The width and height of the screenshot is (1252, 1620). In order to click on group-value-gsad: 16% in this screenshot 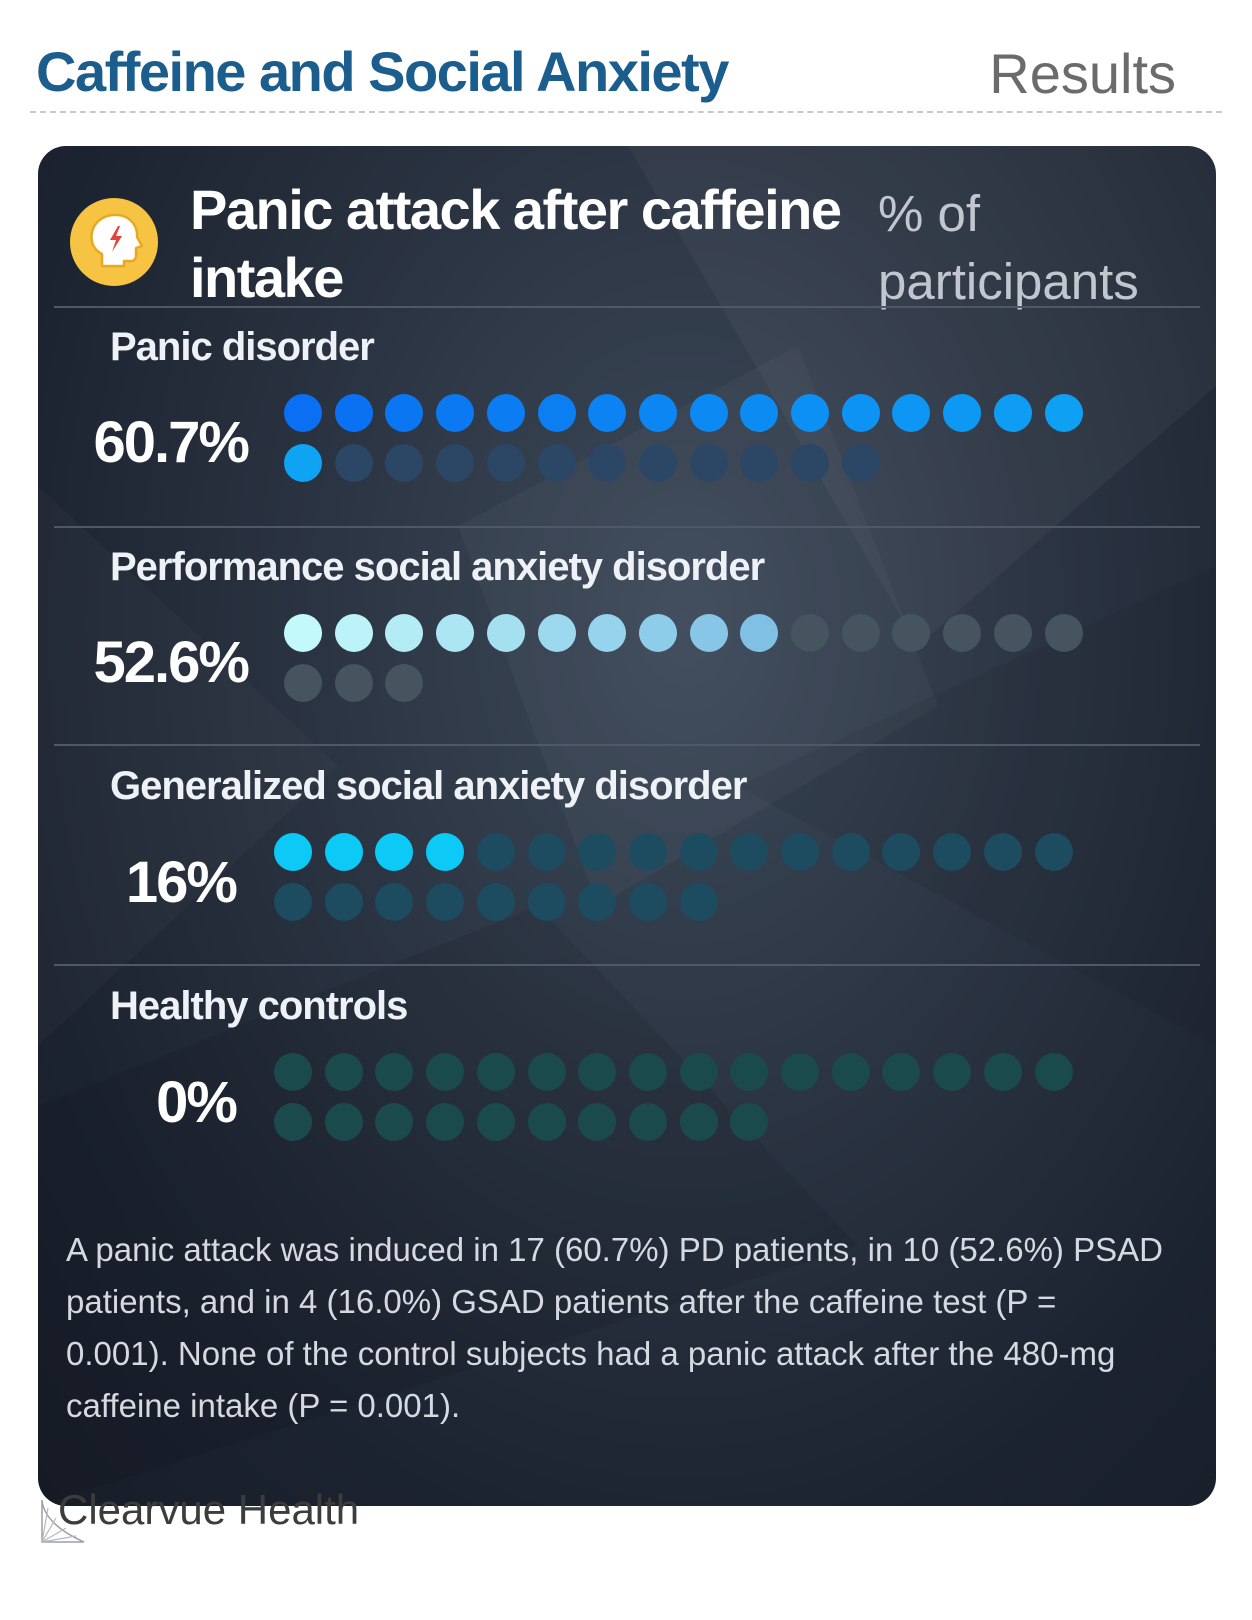, I will do `click(181, 882)`.